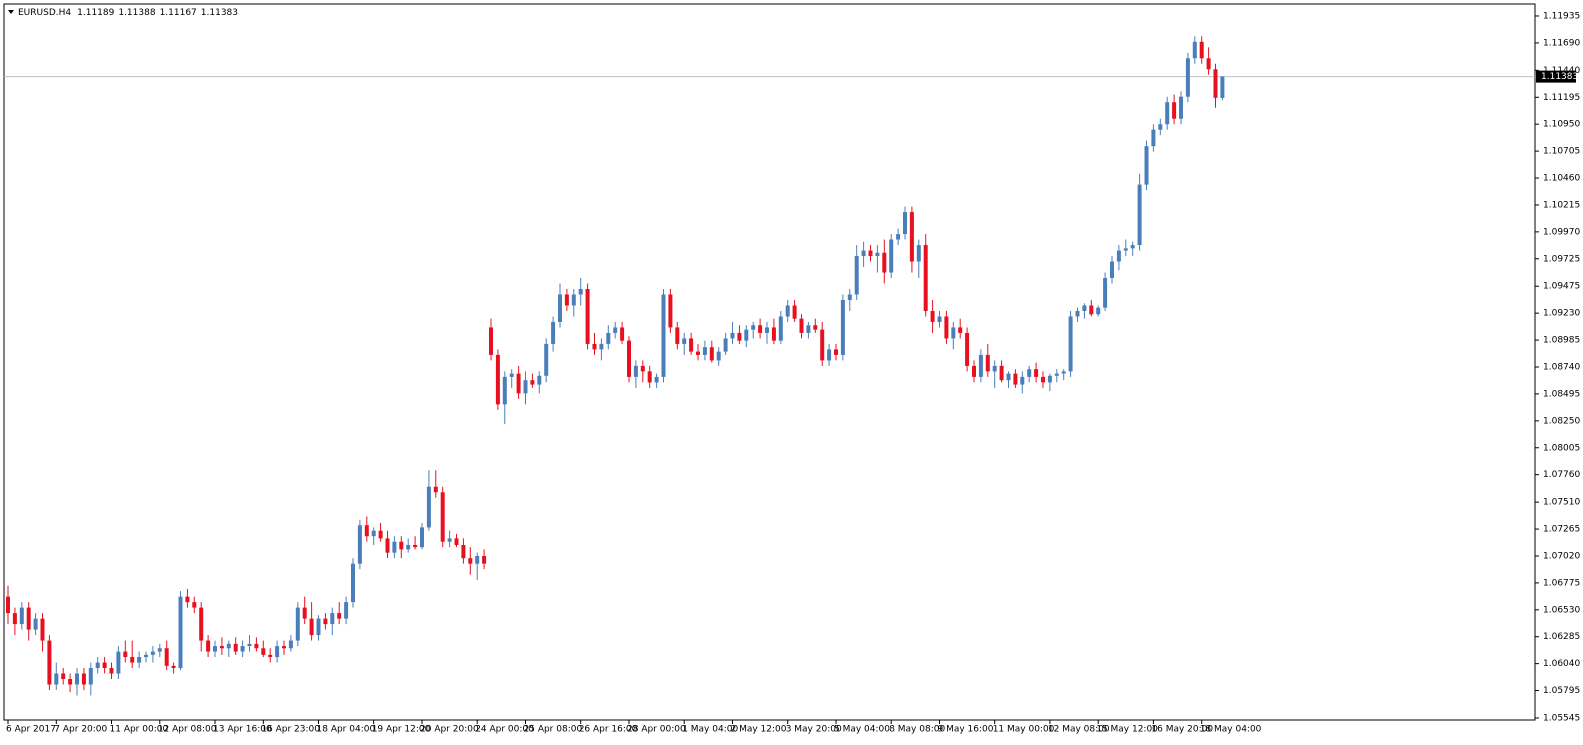  What do you see at coordinates (656, 730) in the screenshot?
I see `x-tick-label: 28 Apr 00:00` at bounding box center [656, 730].